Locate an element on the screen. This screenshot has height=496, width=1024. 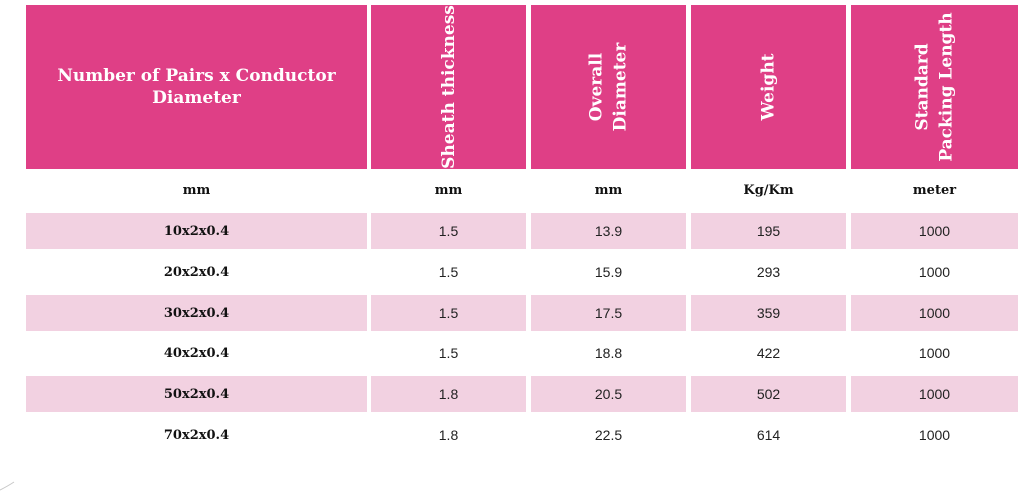
header-sheath-thickness: Sheath thickness is located at coordinates (448, 87).